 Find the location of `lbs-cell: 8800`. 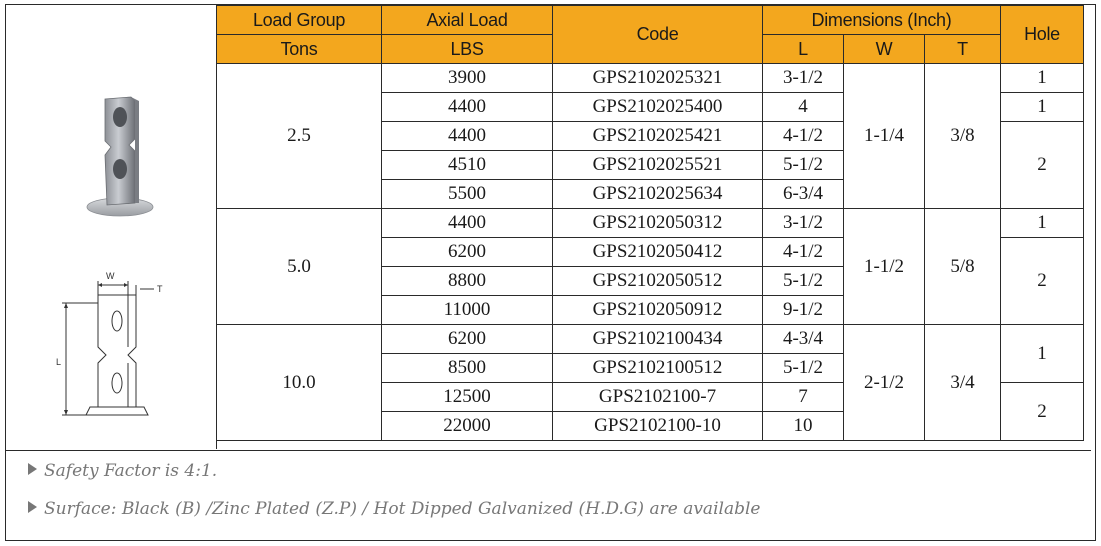

lbs-cell: 8800 is located at coordinates (467, 281).